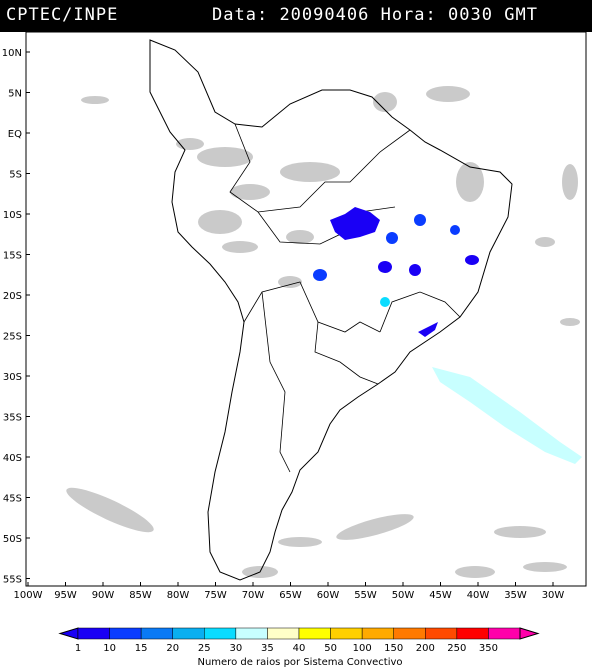 This screenshot has width=600, height=670. What do you see at coordinates (553, 595) in the screenshot?
I see `longitude-label: 30W` at bounding box center [553, 595].